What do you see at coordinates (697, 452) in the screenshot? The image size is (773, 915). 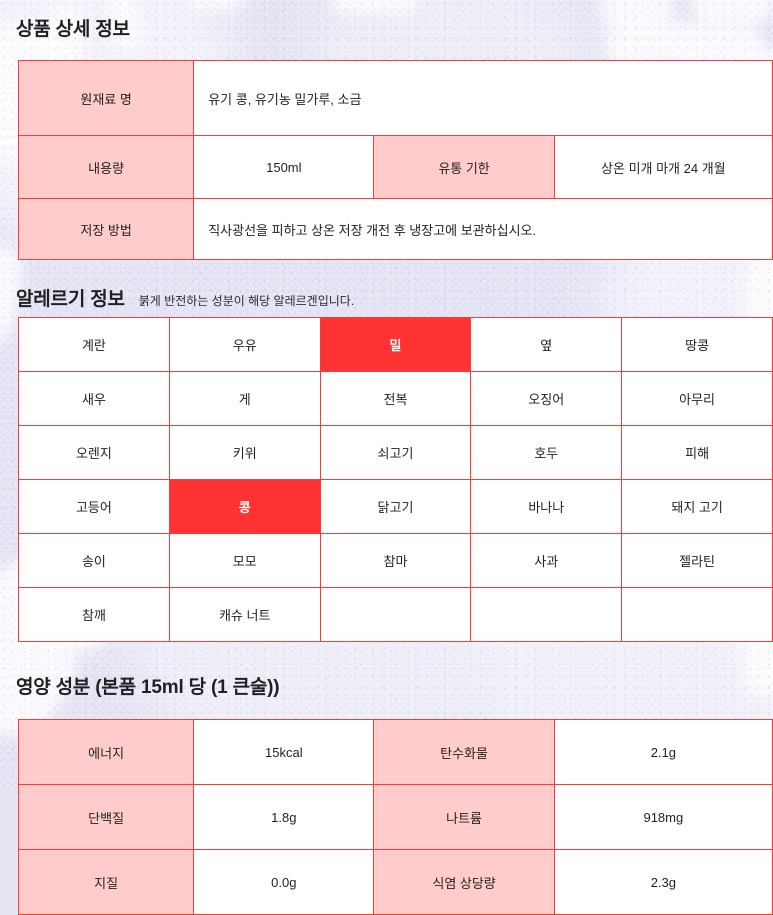 I see `allergen-cell: 피해` at bounding box center [697, 452].